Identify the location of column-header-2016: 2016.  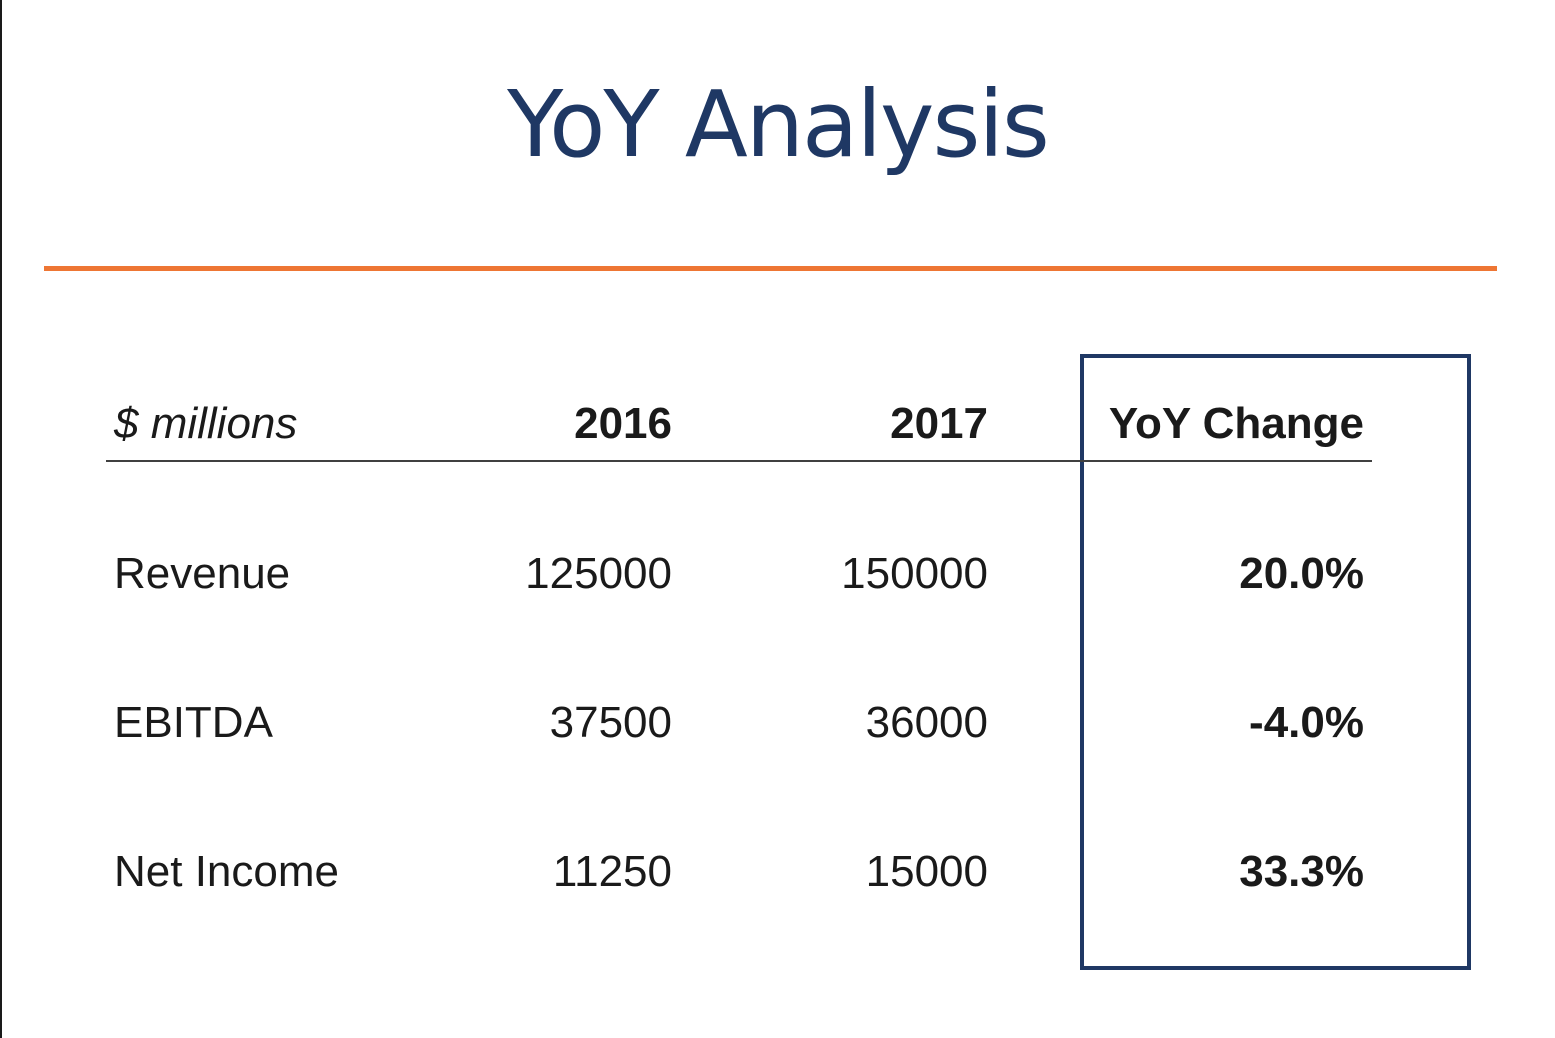
(623, 423).